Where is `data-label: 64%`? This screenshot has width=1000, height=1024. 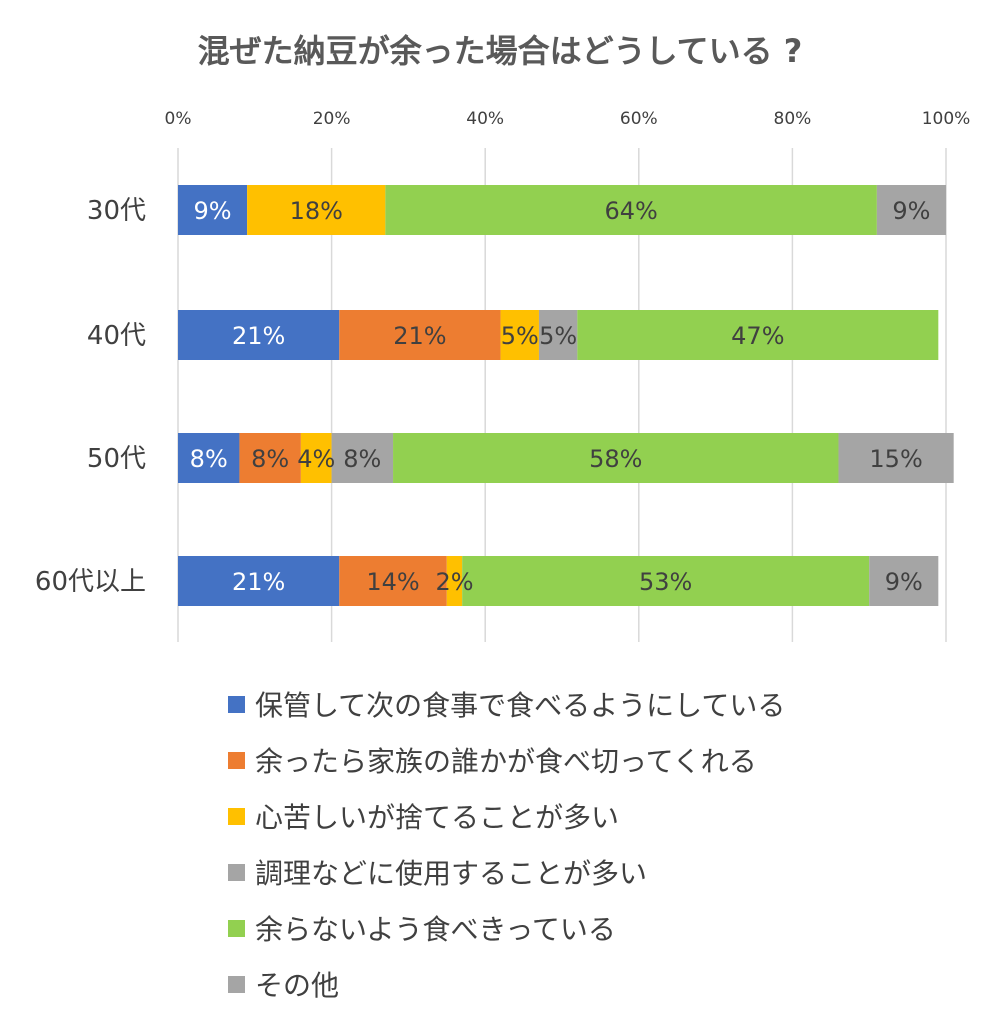 data-label: 64% is located at coordinates (630, 211).